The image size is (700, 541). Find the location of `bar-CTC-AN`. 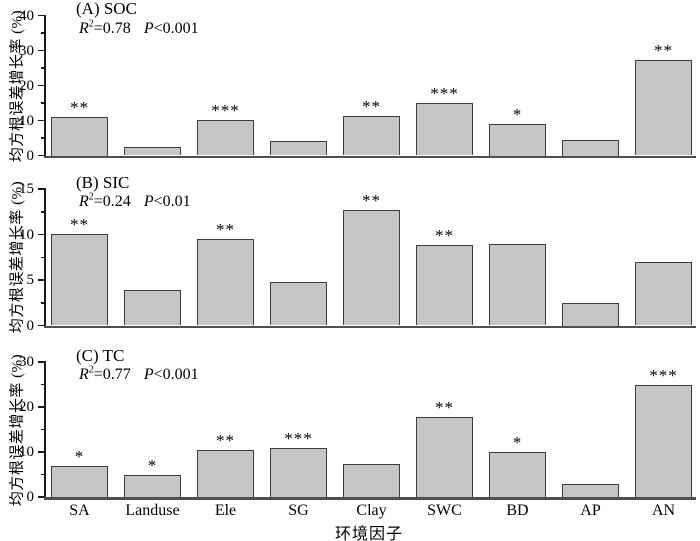

bar-CTC-AN is located at coordinates (663, 440).